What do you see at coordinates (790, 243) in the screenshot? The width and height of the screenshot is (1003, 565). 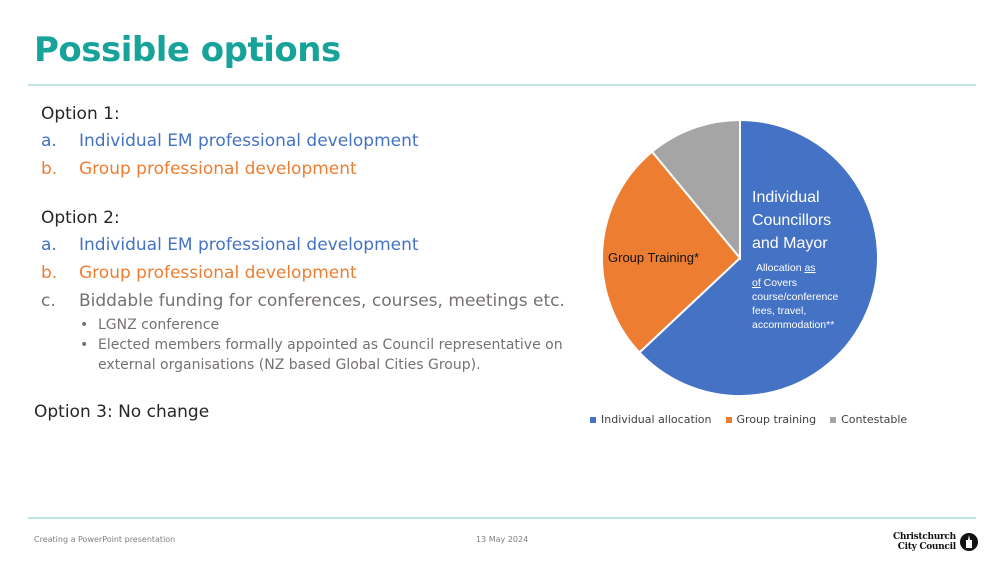 I see `individual-slice-title-line: and Mayor` at bounding box center [790, 243].